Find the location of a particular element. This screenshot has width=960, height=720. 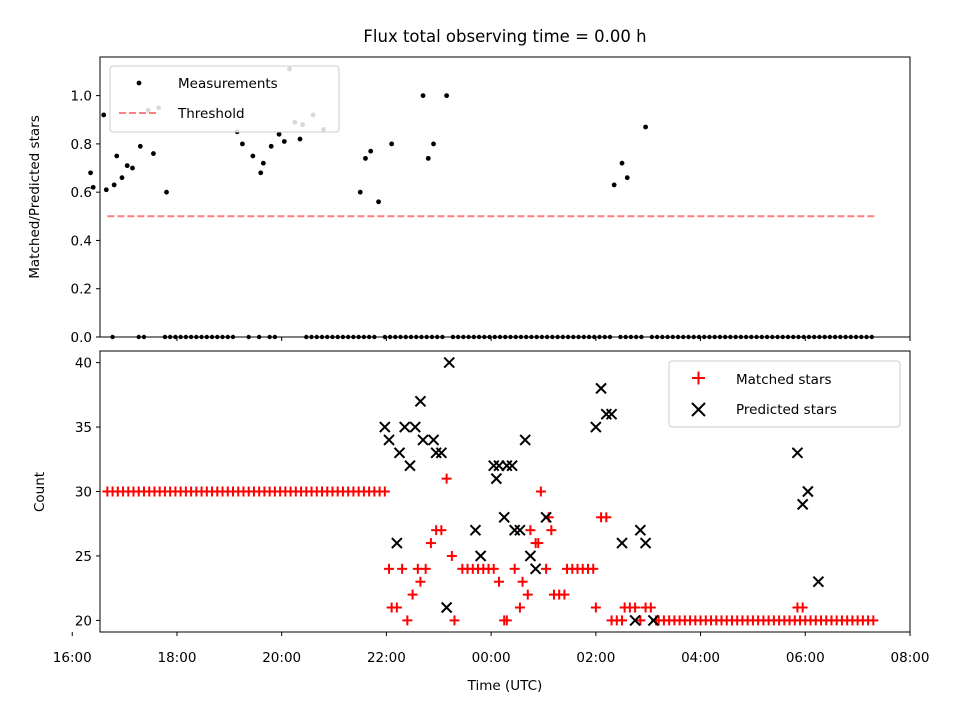

bottom-y-tick-label: 25 is located at coordinates (83, 557).